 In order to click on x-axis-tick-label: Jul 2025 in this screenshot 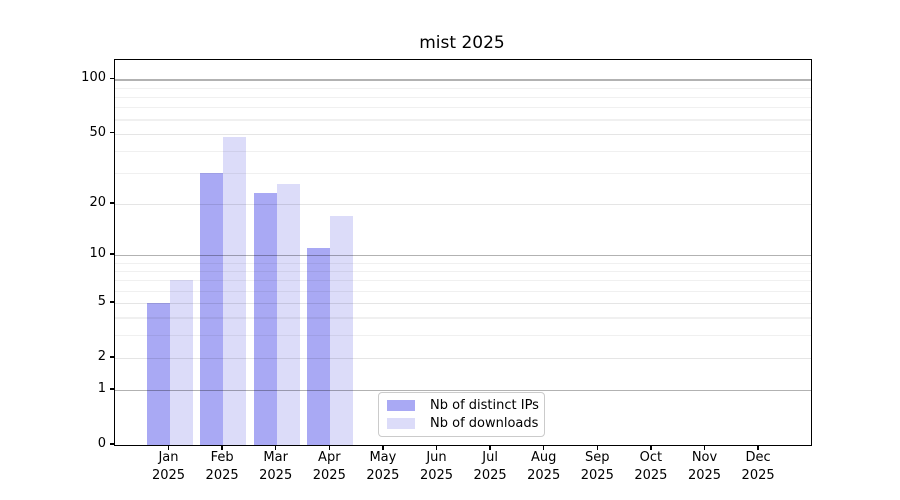, I will do `click(490, 466)`.